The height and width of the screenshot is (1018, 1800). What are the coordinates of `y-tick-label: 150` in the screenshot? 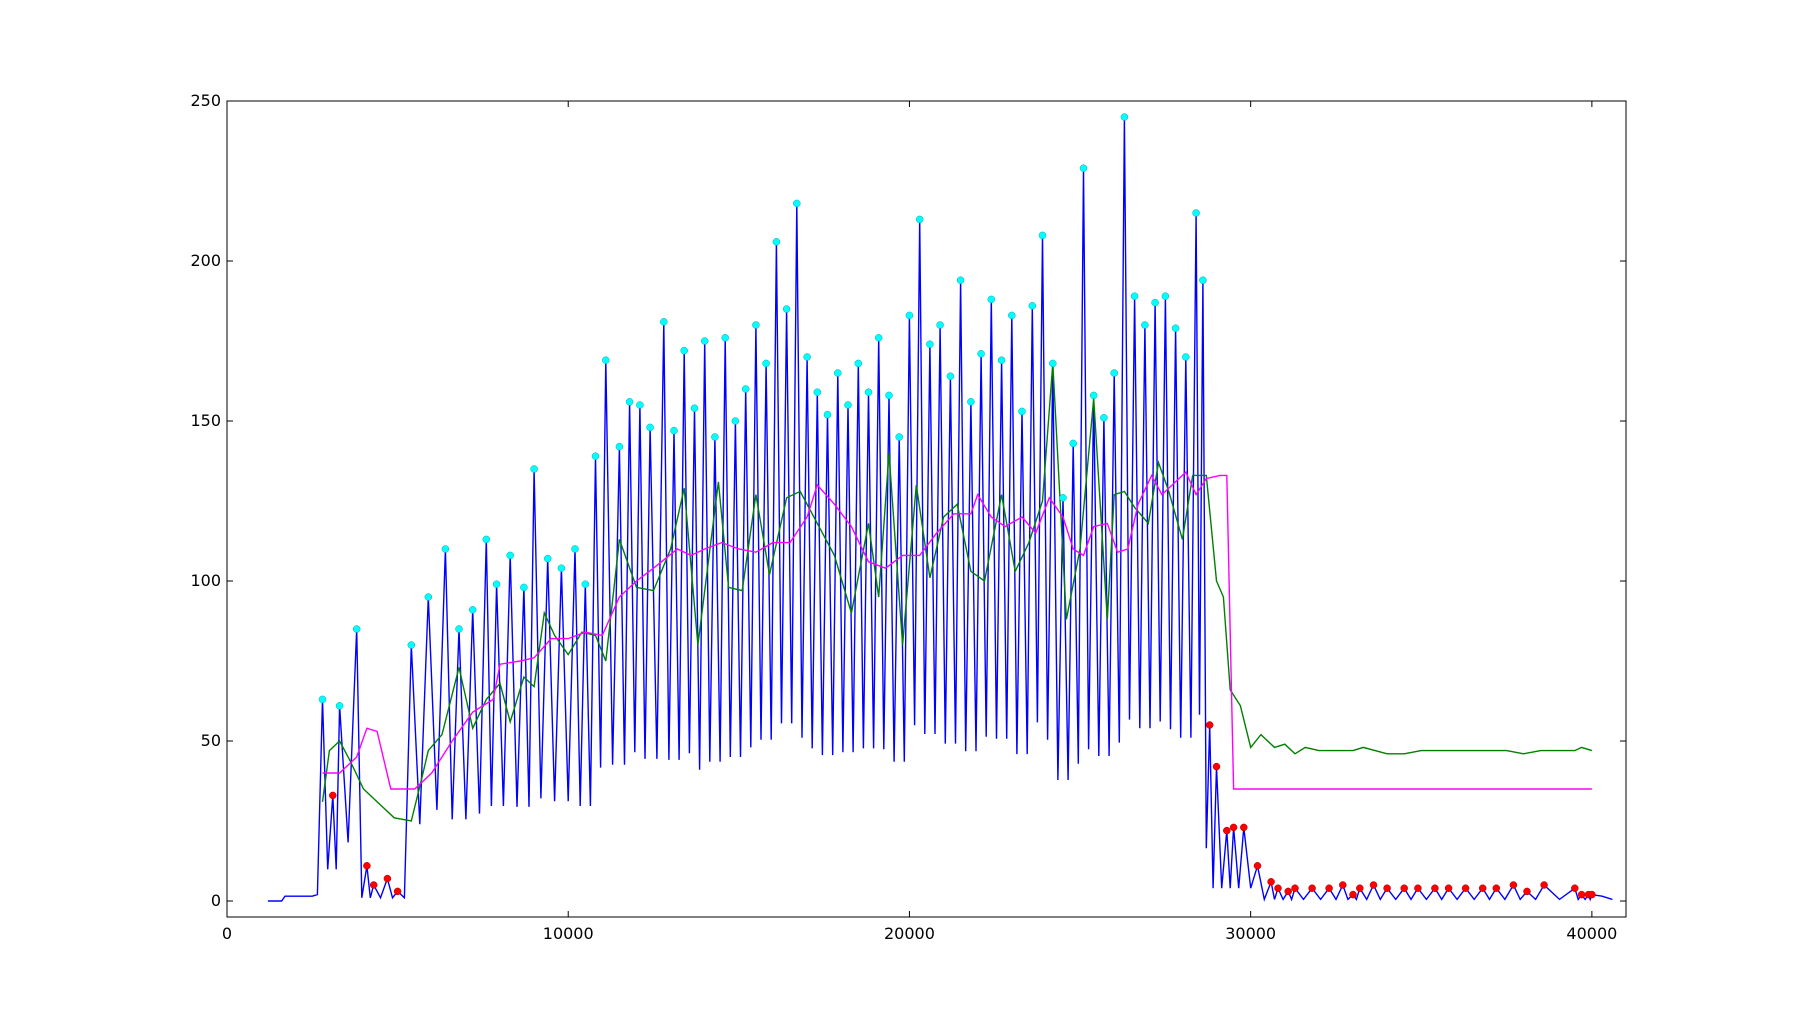 It's located at (205, 420).